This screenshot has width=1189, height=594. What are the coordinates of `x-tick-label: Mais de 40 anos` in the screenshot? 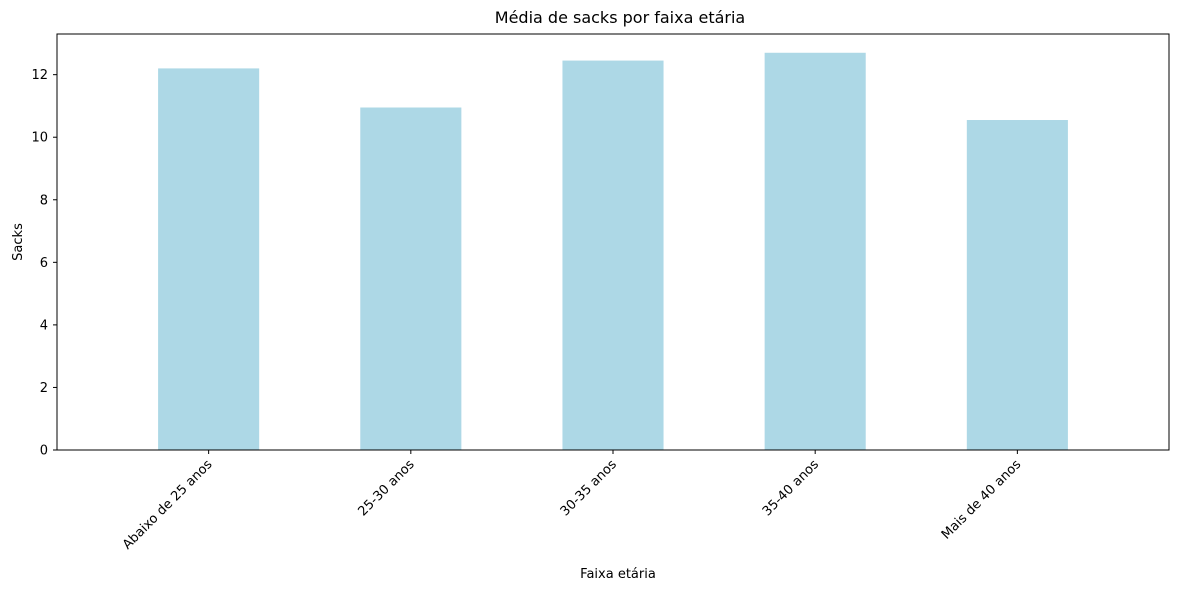 It's located at (982, 500).